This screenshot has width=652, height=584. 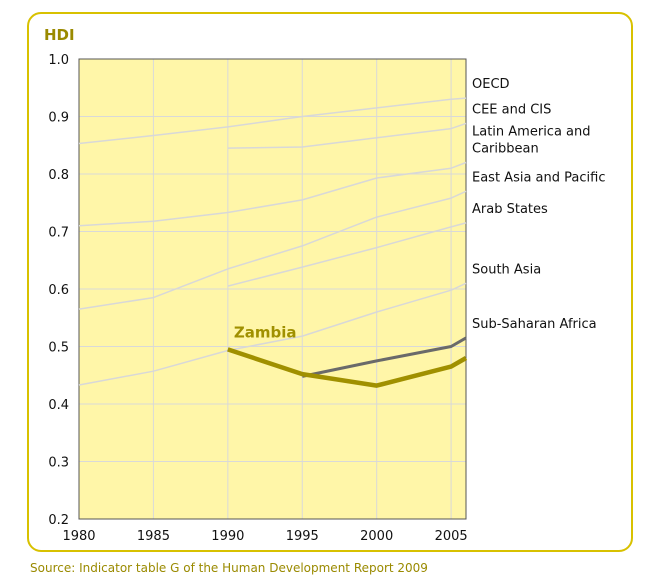 I want to click on series-line-latin-america-and-caribbean, so click(x=272, y=194).